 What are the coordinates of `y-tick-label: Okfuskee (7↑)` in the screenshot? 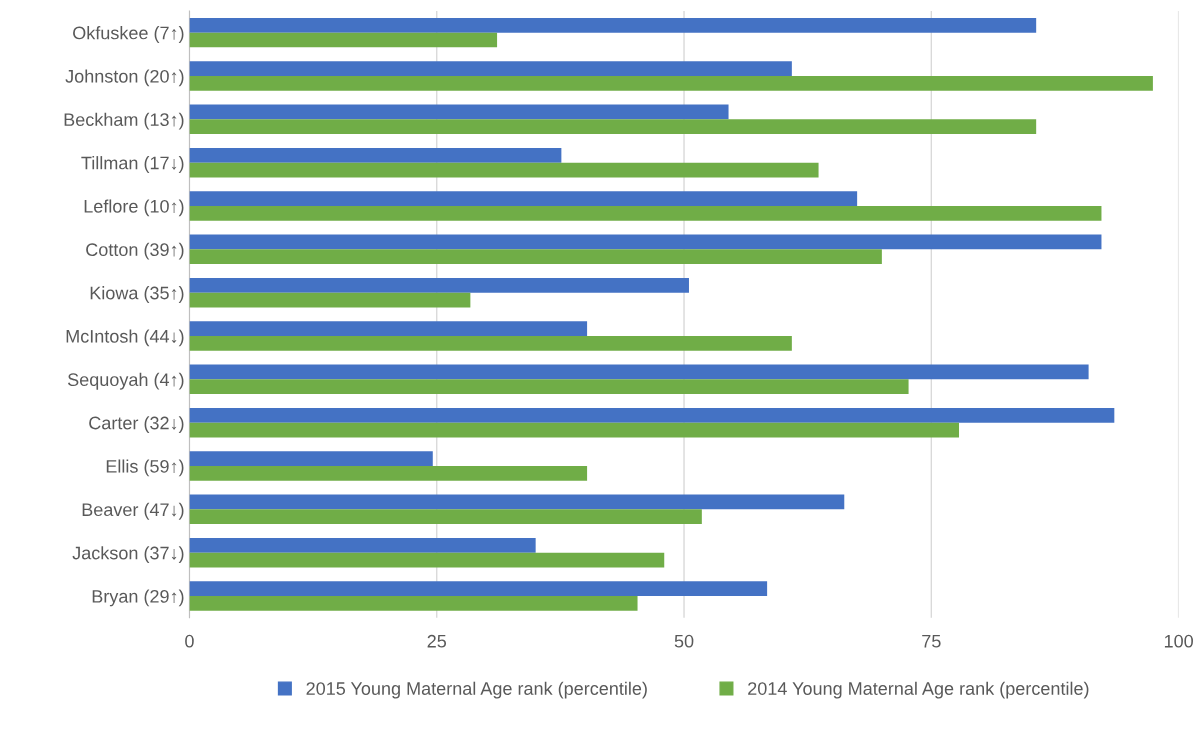 It's located at (128, 34).